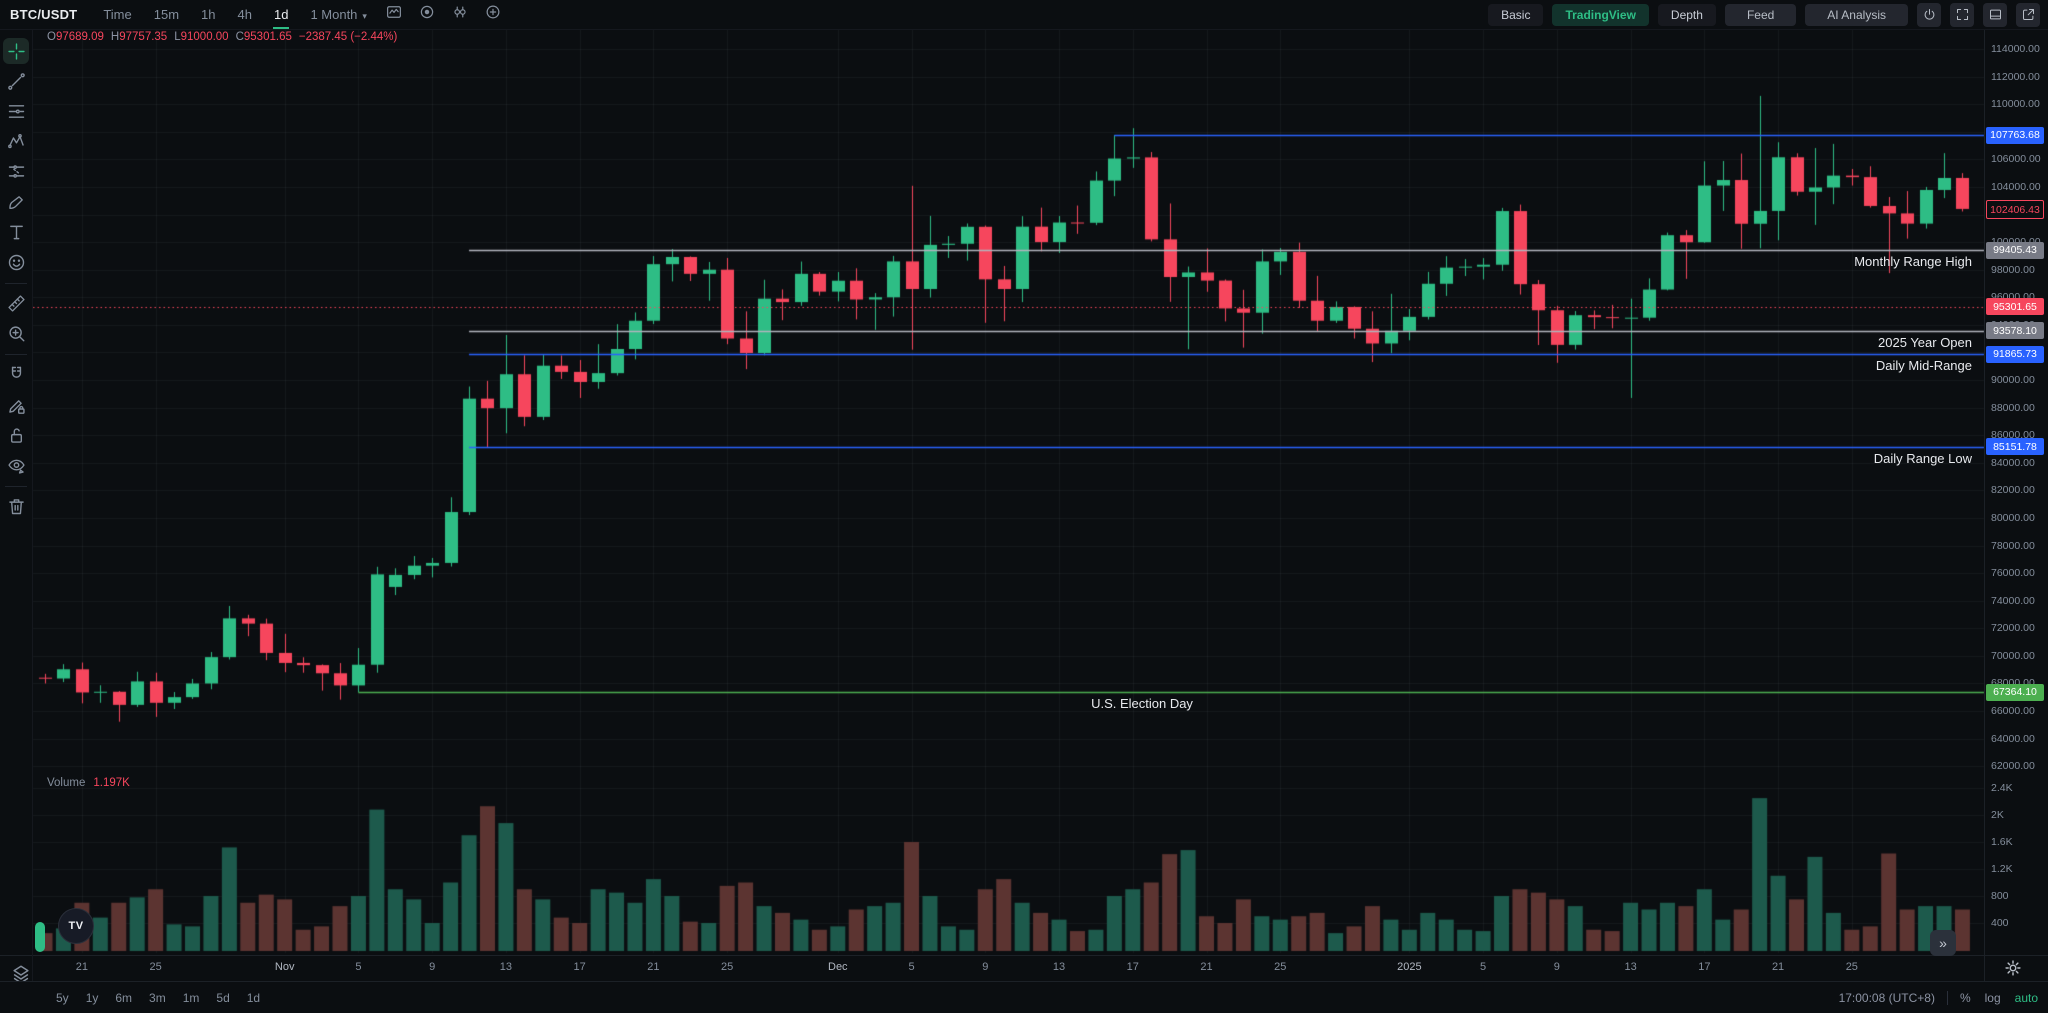  Describe the element at coordinates (76, 926) in the screenshot. I see `tradingview-watermark: TV` at that location.